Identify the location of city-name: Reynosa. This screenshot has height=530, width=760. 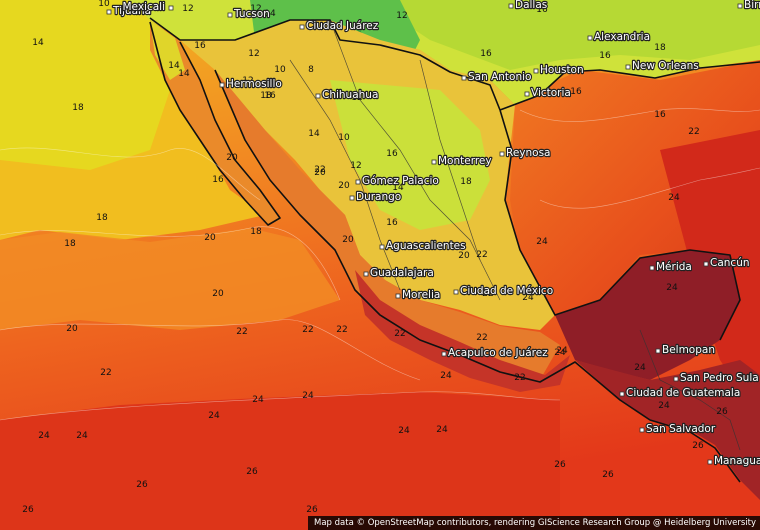
(528, 153).